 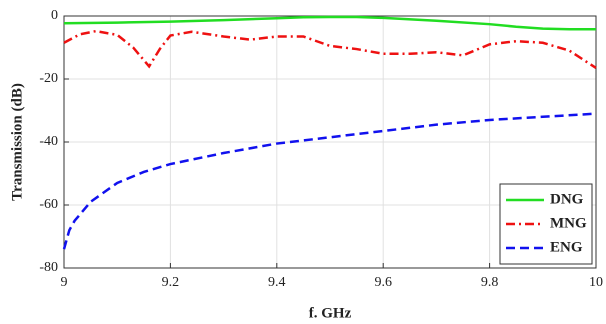 What do you see at coordinates (567, 199) in the screenshot?
I see `legend-label: DNG` at bounding box center [567, 199].